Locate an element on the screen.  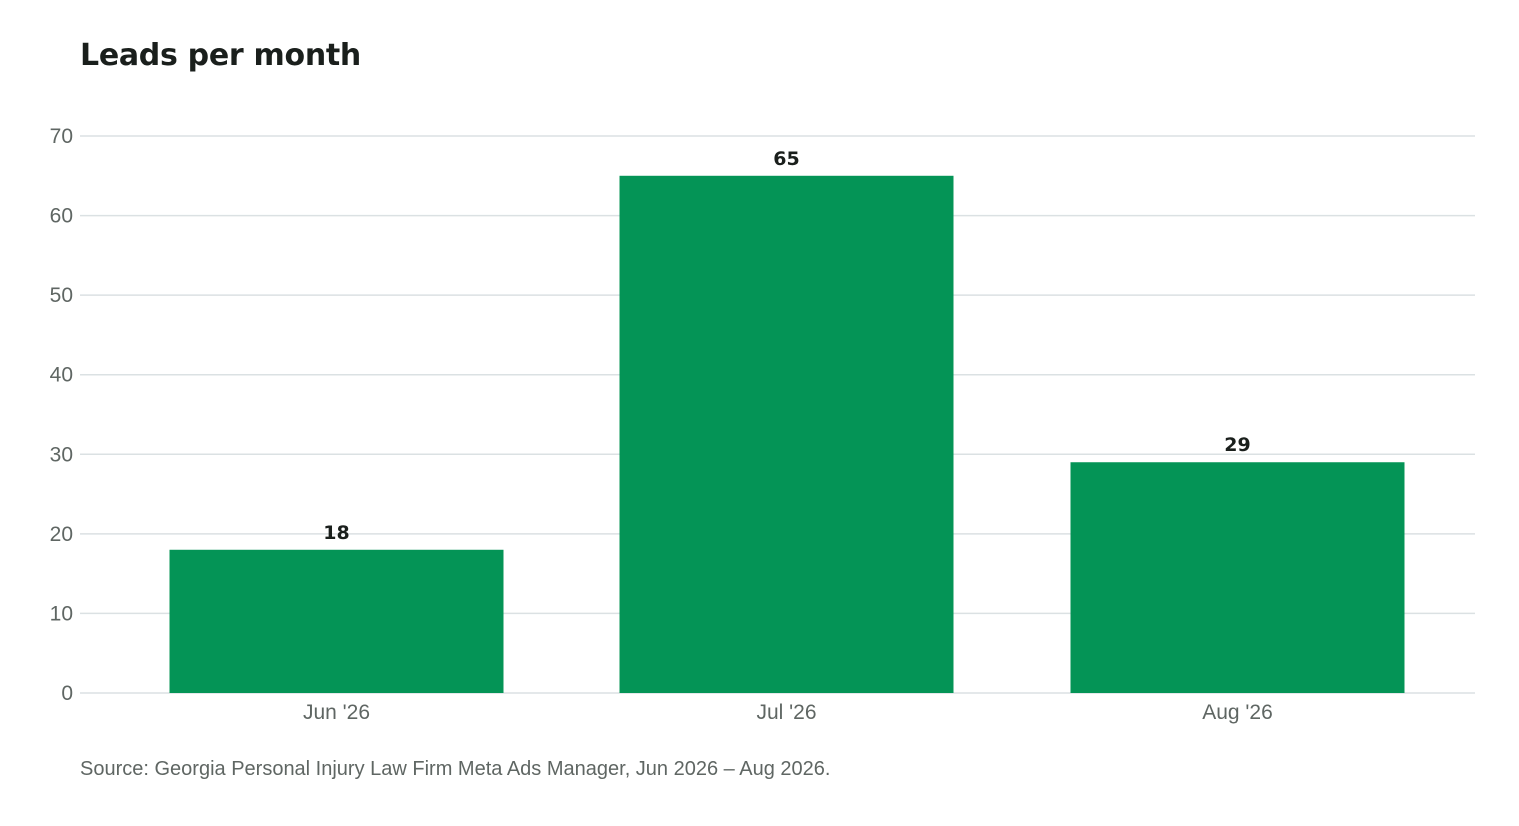
y-tick-label: 20 is located at coordinates (61, 534).